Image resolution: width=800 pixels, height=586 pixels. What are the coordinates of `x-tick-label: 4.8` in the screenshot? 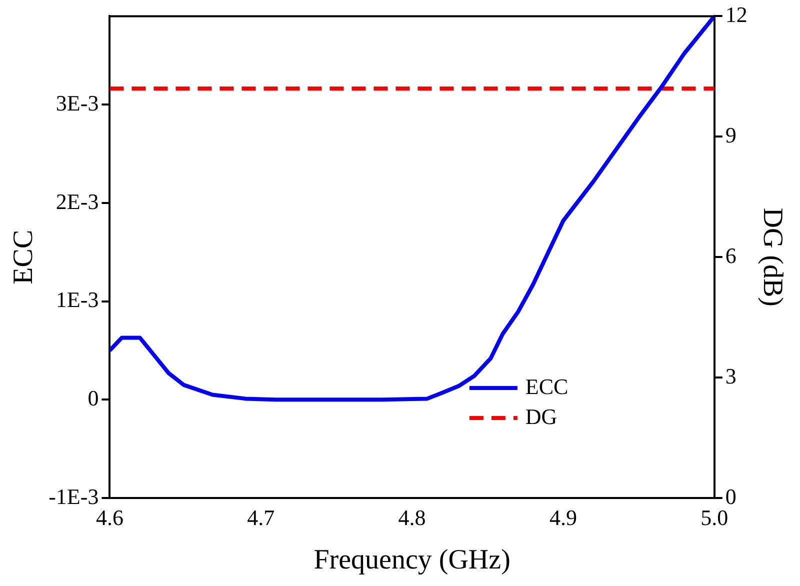 It's located at (412, 517).